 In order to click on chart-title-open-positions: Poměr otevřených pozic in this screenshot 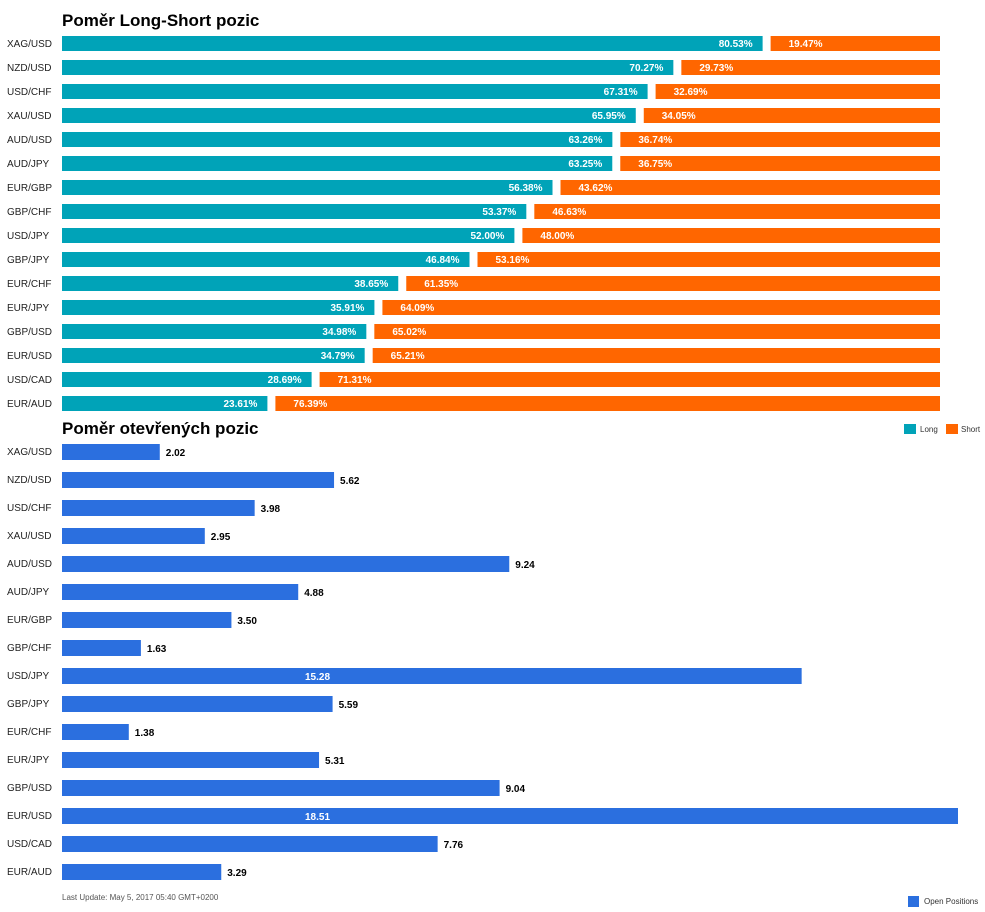, I will do `click(160, 428)`.